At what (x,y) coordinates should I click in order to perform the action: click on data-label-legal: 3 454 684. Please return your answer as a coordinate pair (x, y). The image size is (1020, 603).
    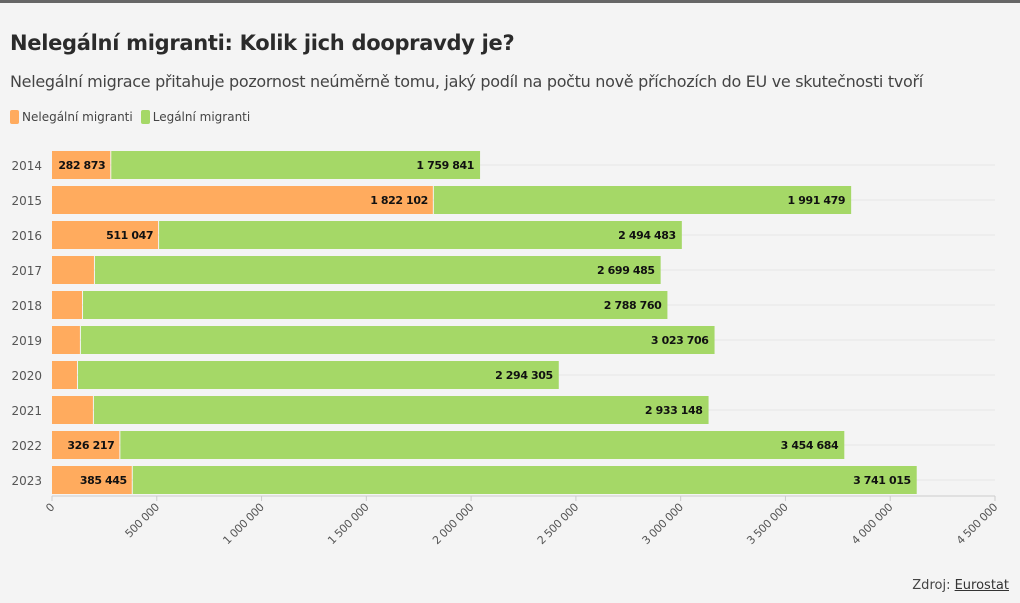
    Looking at the image, I should click on (810, 445).